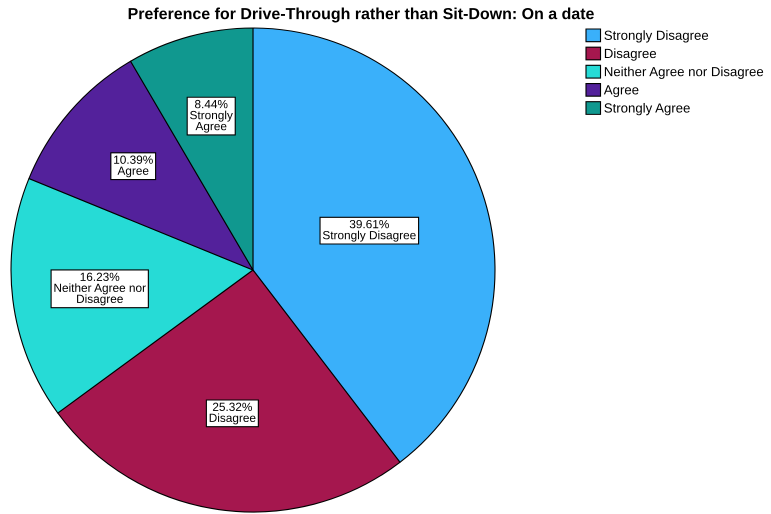 The height and width of the screenshot is (514, 771). What do you see at coordinates (211, 121) in the screenshot?
I see `slice-label: Strongly Agree` at bounding box center [211, 121].